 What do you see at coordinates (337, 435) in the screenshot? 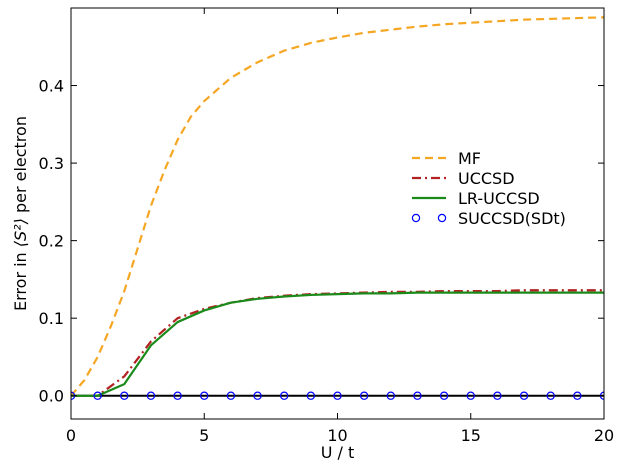
I see `x-tick-label: 10` at bounding box center [337, 435].